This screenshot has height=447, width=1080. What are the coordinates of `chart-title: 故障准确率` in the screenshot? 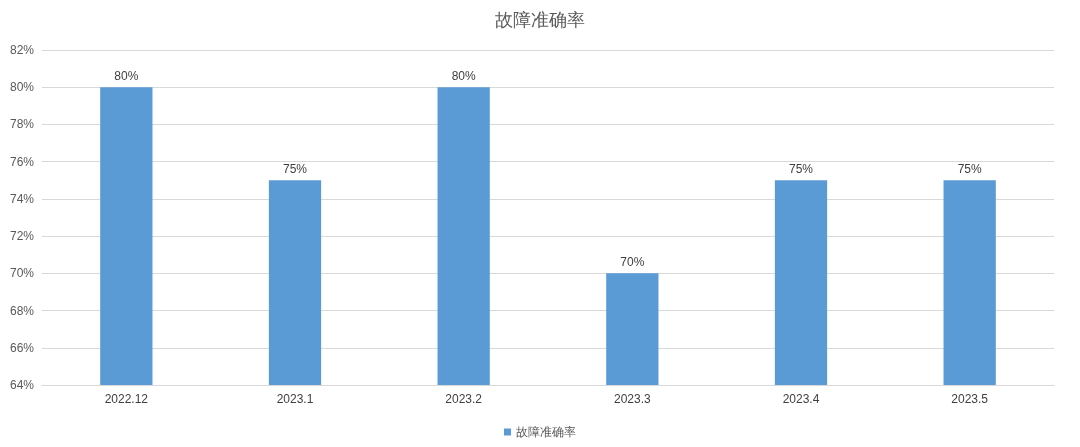 It's located at (540, 20).